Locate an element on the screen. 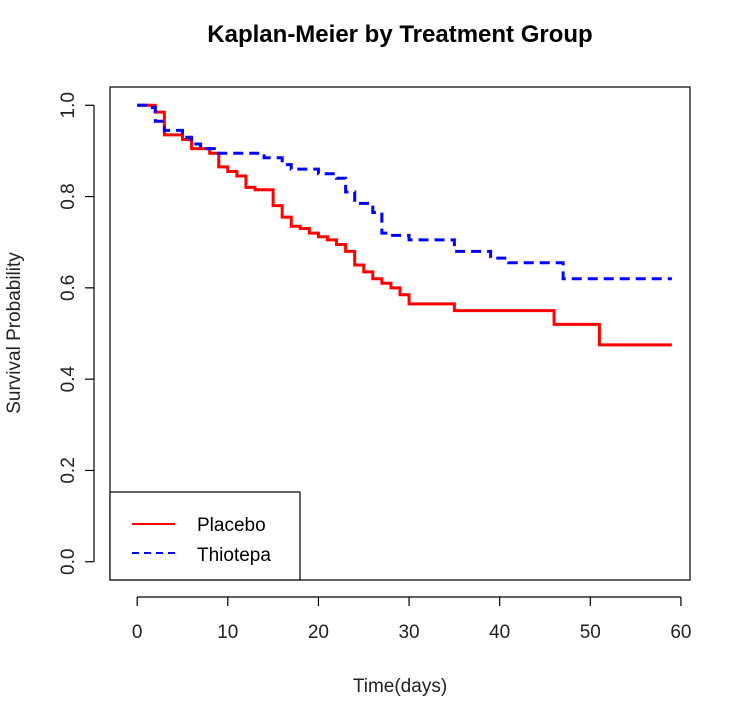 The image size is (733, 707). x-tick-label: 40 is located at coordinates (499, 632).